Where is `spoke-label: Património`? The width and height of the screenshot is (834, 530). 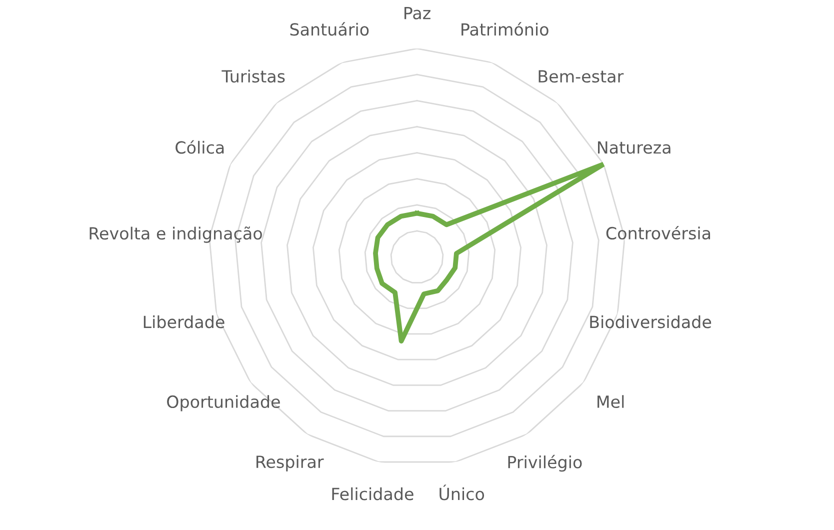
spoke-label: Património is located at coordinates (505, 29).